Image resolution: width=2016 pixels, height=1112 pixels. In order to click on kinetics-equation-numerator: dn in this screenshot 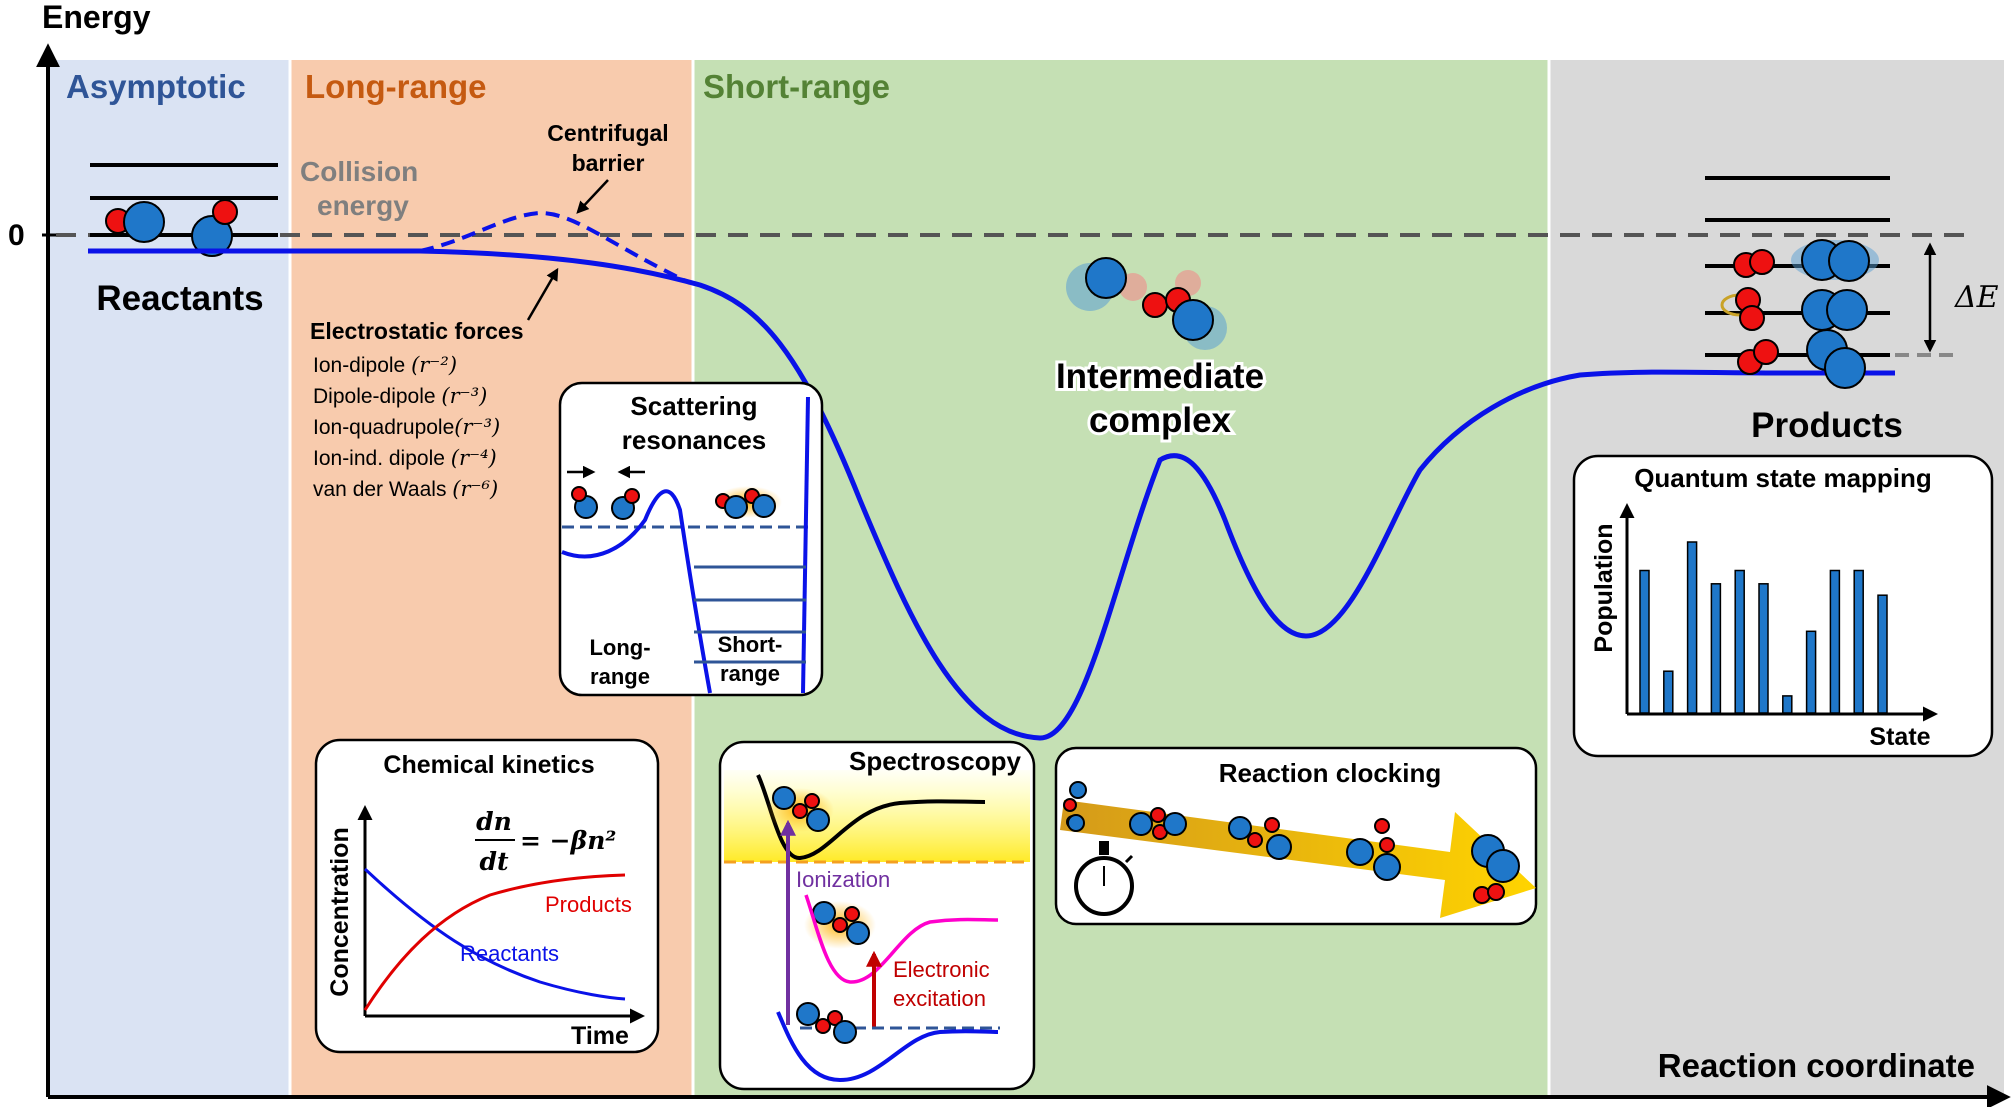, I will do `click(494, 821)`.